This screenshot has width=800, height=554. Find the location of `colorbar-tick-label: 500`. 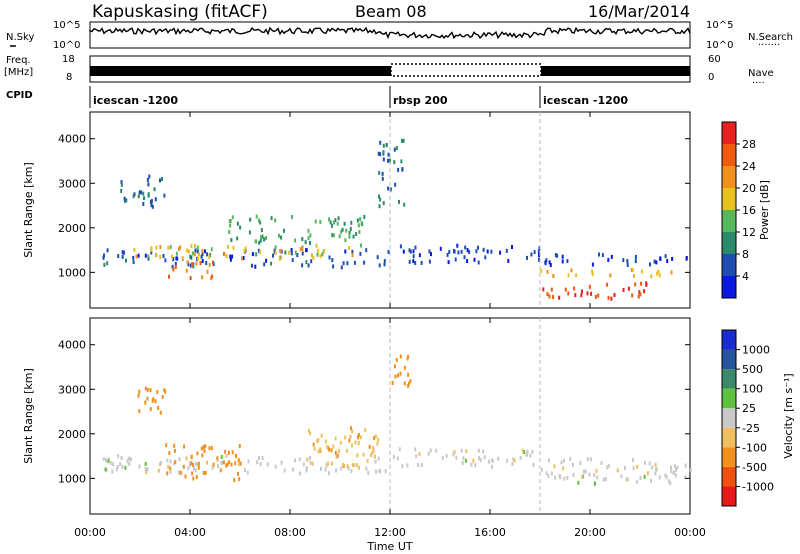

colorbar-tick-label: 500 is located at coordinates (752, 369).